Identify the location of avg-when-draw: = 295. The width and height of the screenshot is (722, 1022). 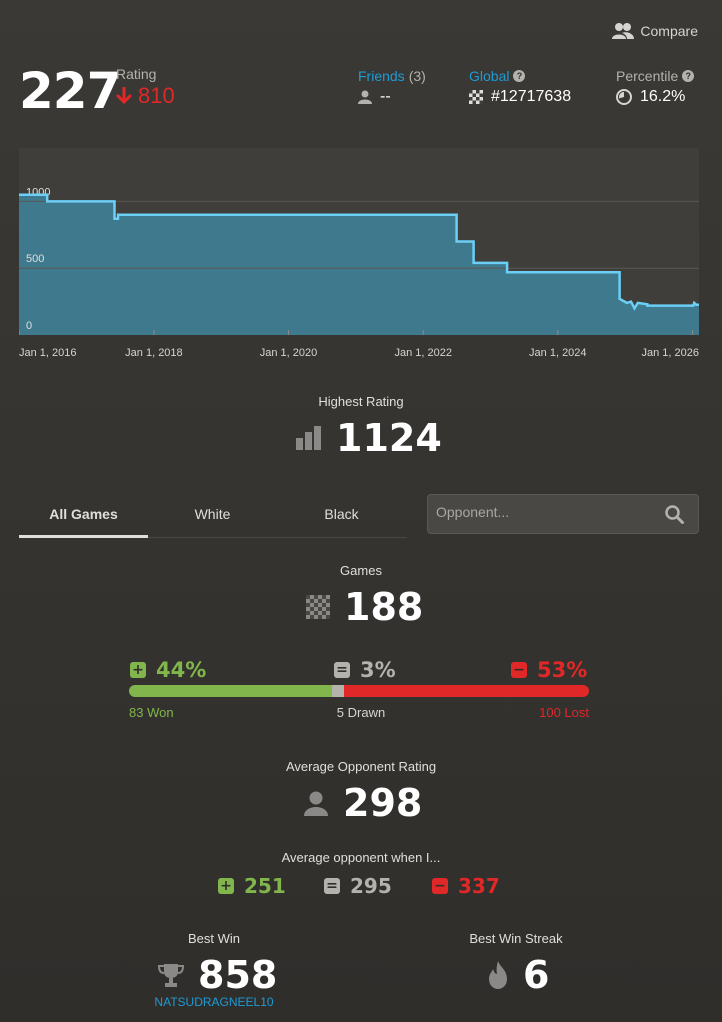
(358, 886).